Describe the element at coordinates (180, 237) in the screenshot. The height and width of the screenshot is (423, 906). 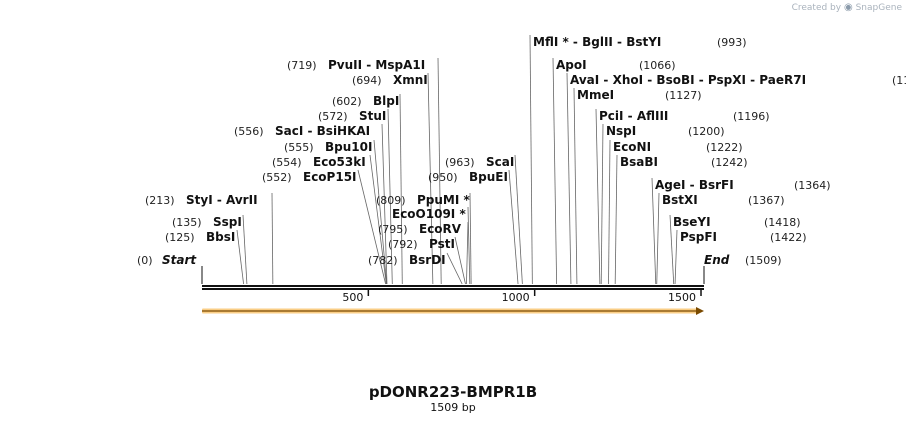
I see `site-position: (125)` at that location.